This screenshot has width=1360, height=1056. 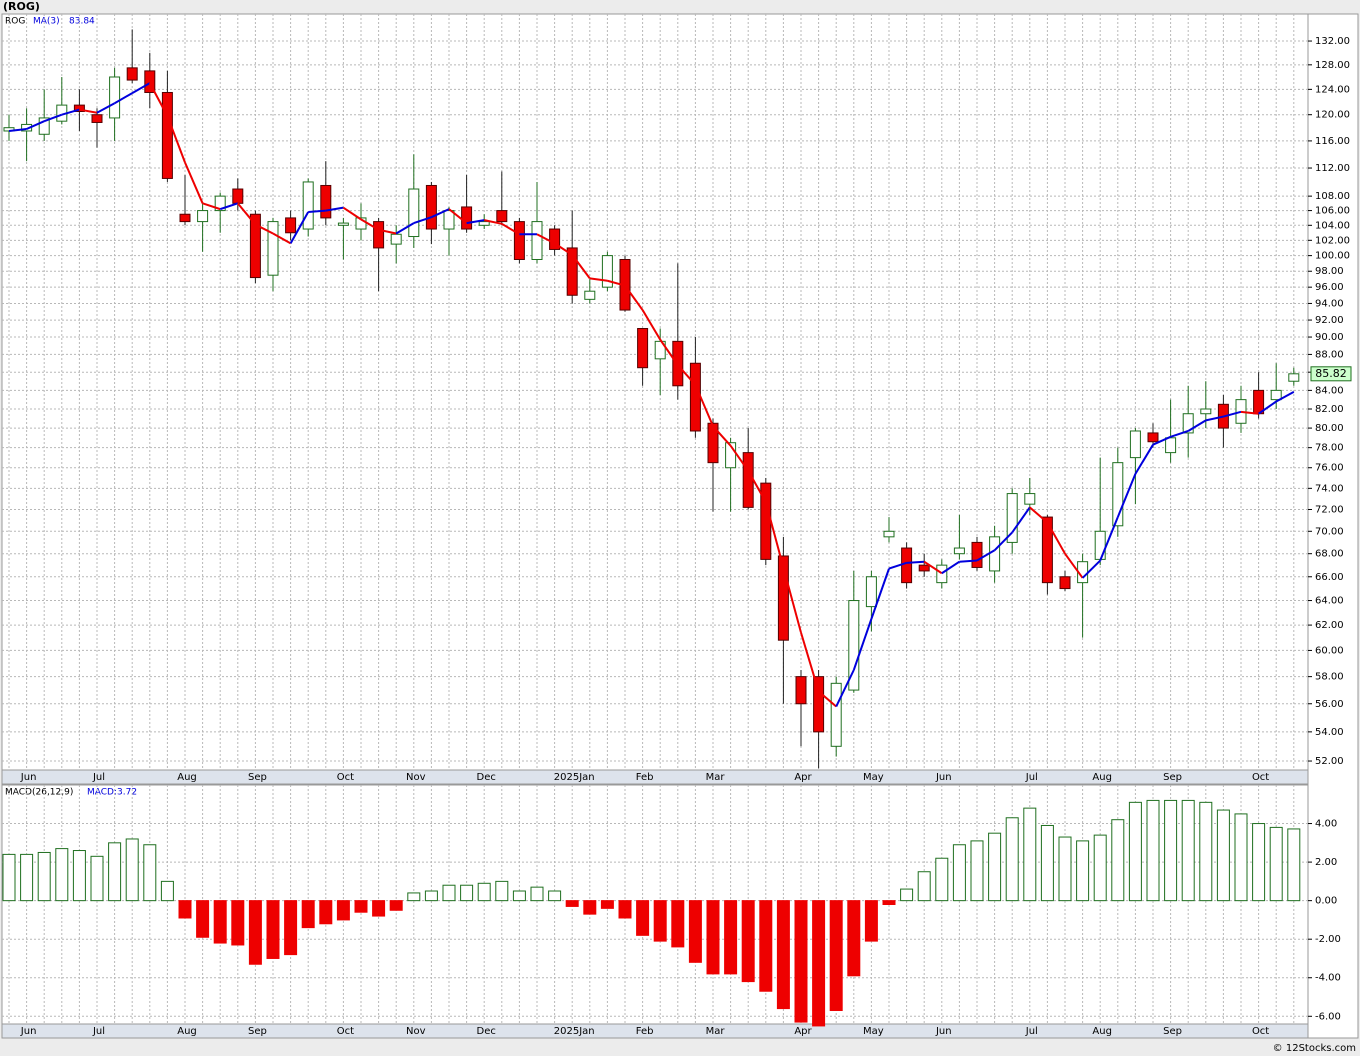 I want to click on y-tick-label: 94.00, so click(x=1329, y=303).